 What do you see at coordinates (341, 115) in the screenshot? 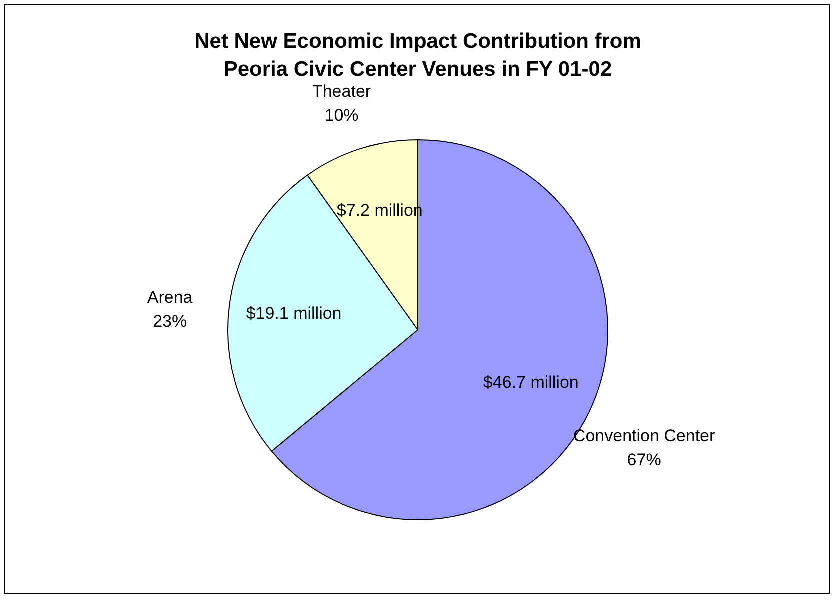
I see `text: 10%` at bounding box center [341, 115].